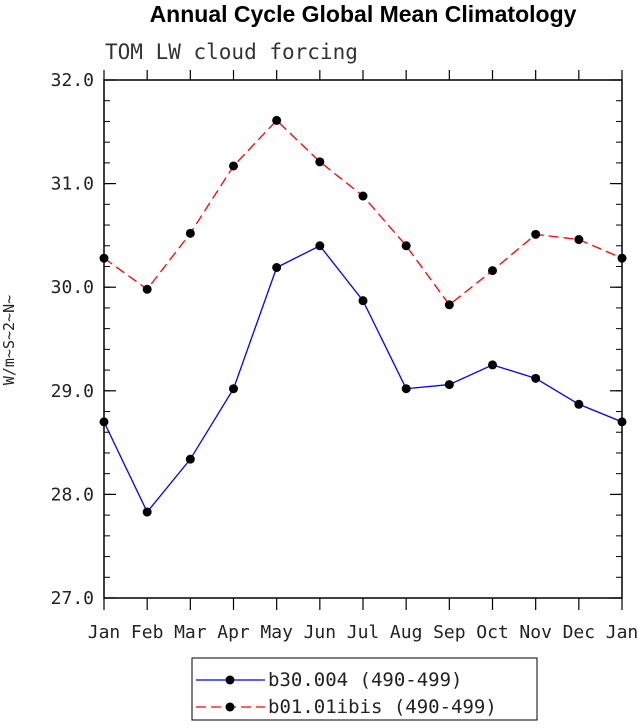  I want to click on chart-subtitle: TOM LW cloud forcing, so click(231, 52).